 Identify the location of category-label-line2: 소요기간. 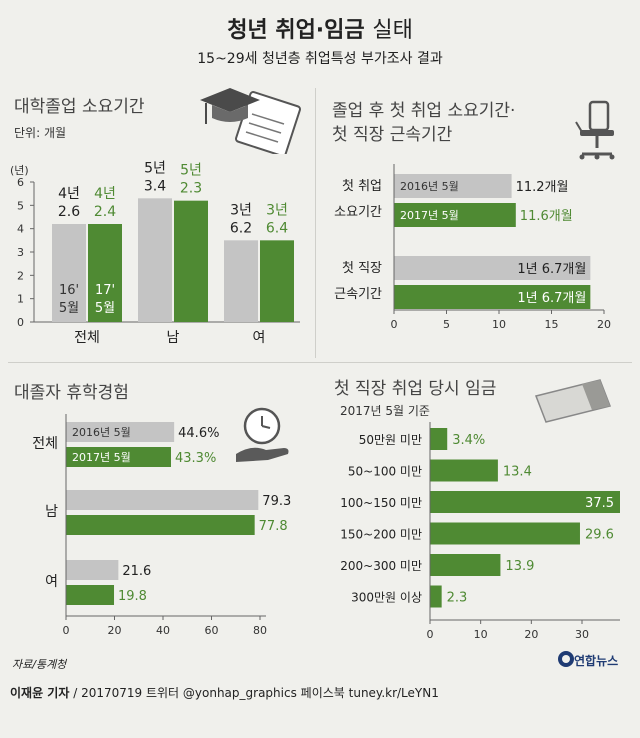
(358, 212).